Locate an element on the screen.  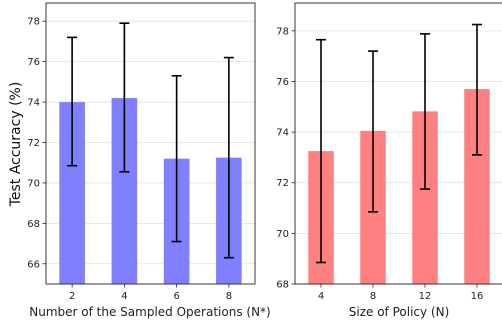
y-axis-label: Test Accuracy (%) is located at coordinates (16, 145).